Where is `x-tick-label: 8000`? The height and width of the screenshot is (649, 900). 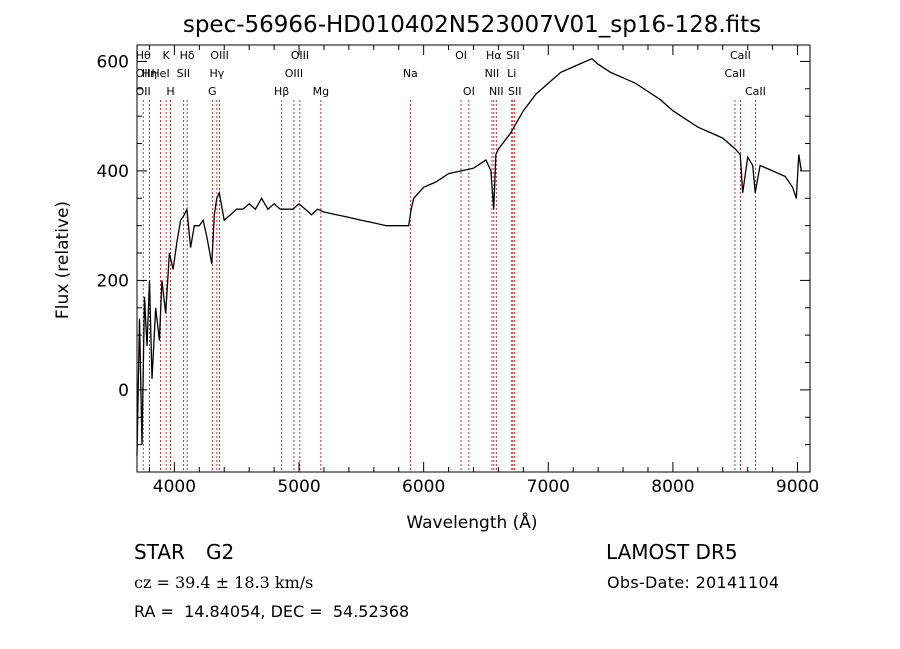 x-tick-label: 8000 is located at coordinates (672, 487).